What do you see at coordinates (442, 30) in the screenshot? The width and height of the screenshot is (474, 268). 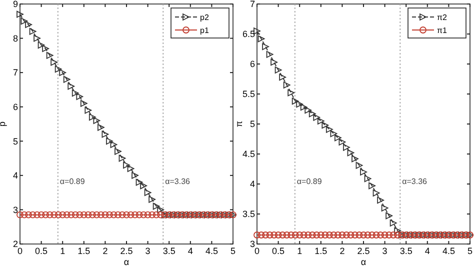 I see `legend-label: π1` at bounding box center [442, 30].